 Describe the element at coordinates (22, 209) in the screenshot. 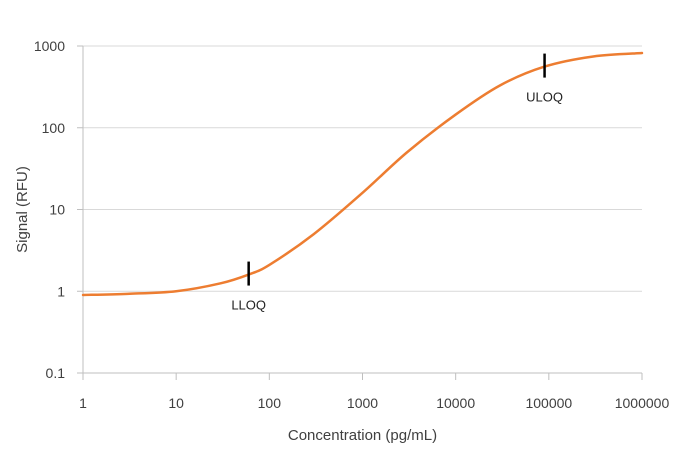

I see `y-axis-title: Signal (RFU)` at that location.